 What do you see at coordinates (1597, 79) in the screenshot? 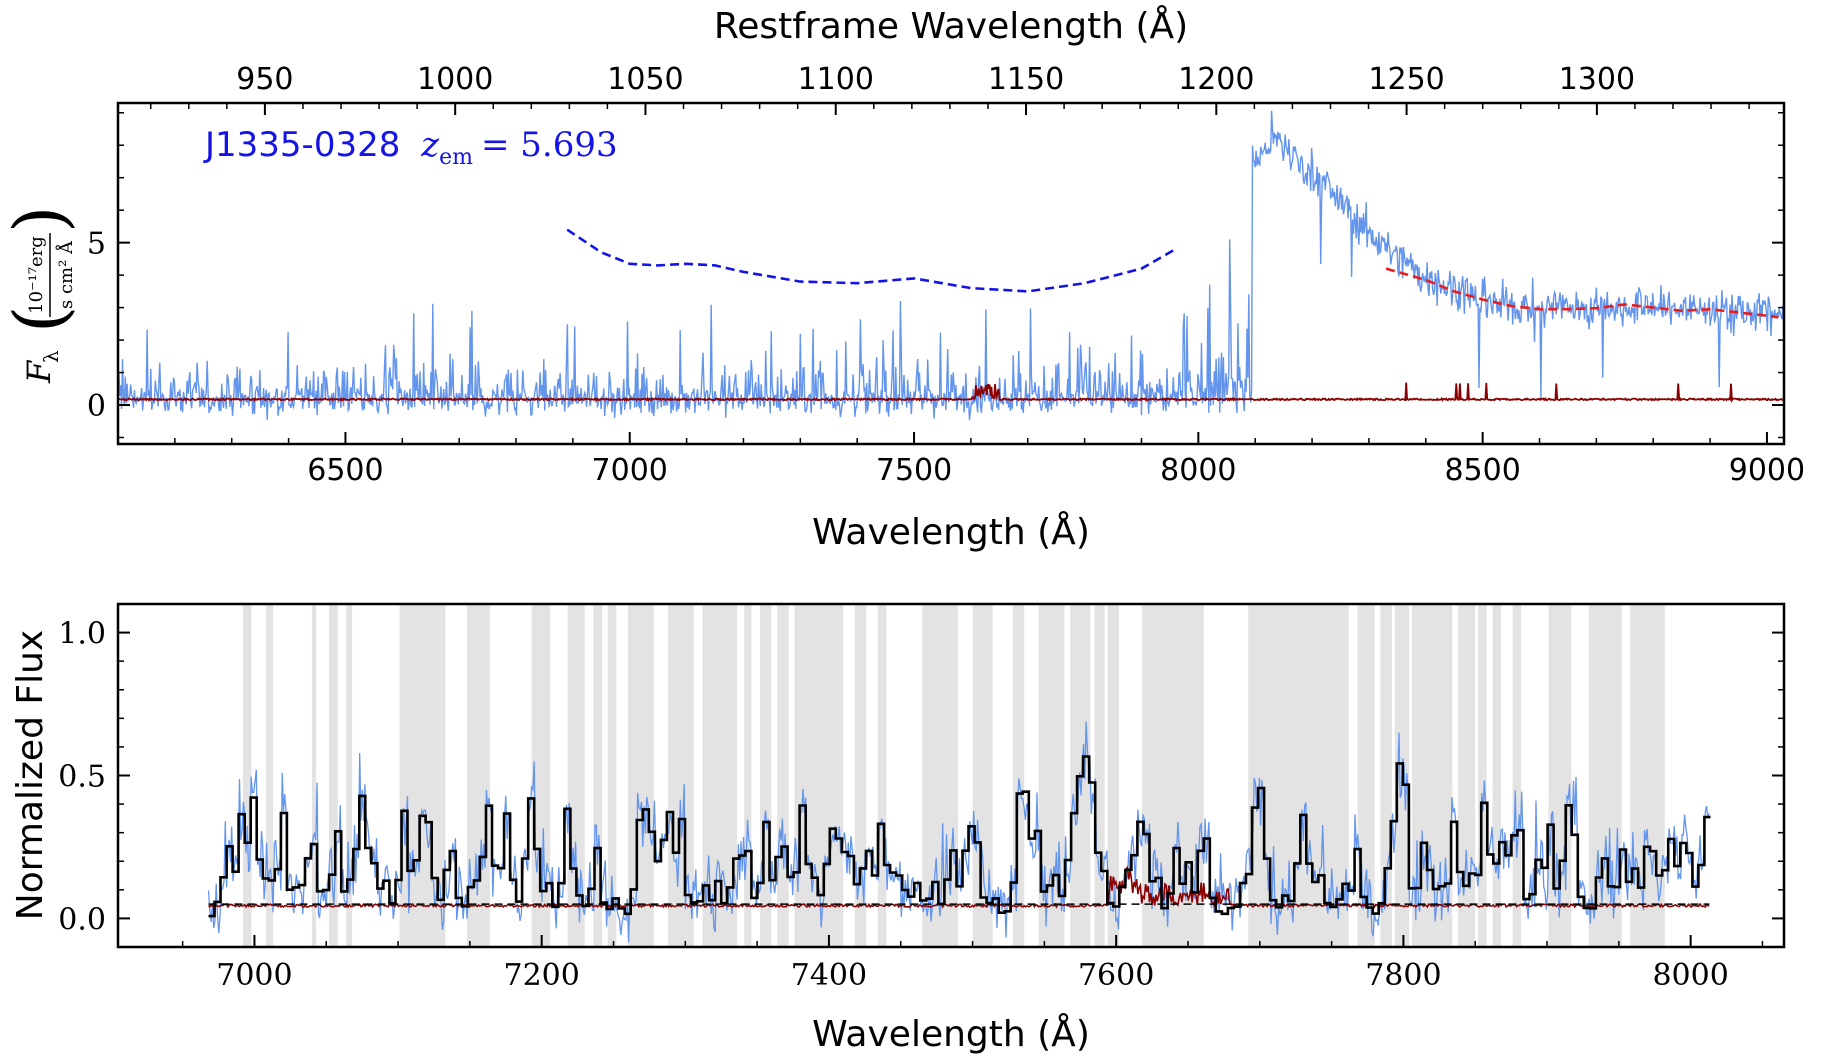
I see `restframe-tick-label: 1300` at bounding box center [1597, 79].